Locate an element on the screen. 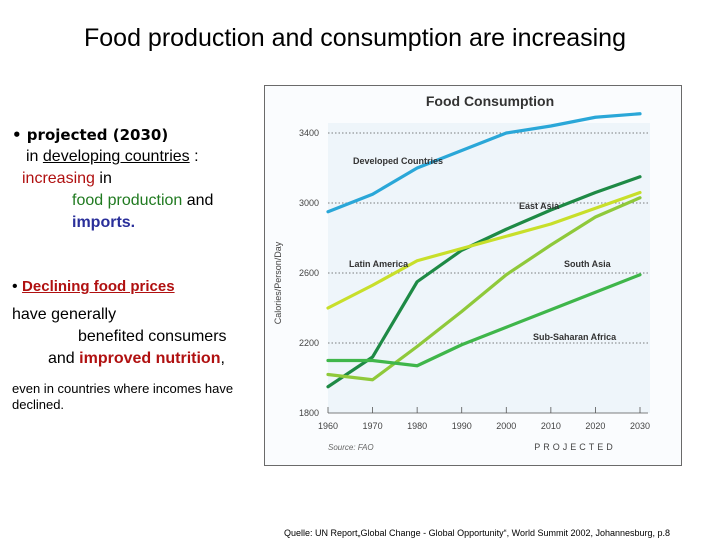  series-label: Sub-Saharan Africa is located at coordinates (575, 337).